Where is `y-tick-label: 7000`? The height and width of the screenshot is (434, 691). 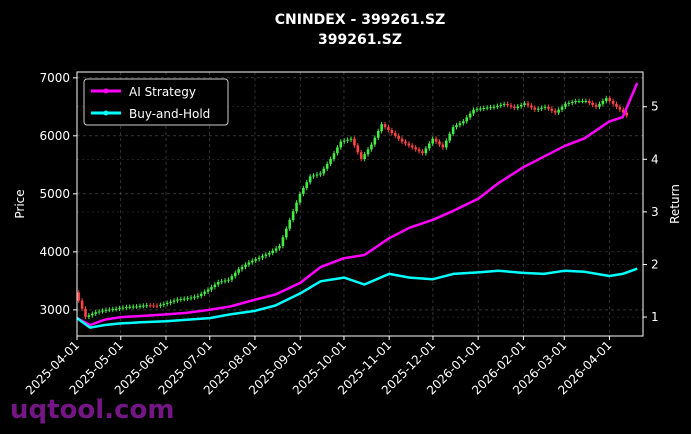
y-tick-label: 7000 is located at coordinates (54, 78).